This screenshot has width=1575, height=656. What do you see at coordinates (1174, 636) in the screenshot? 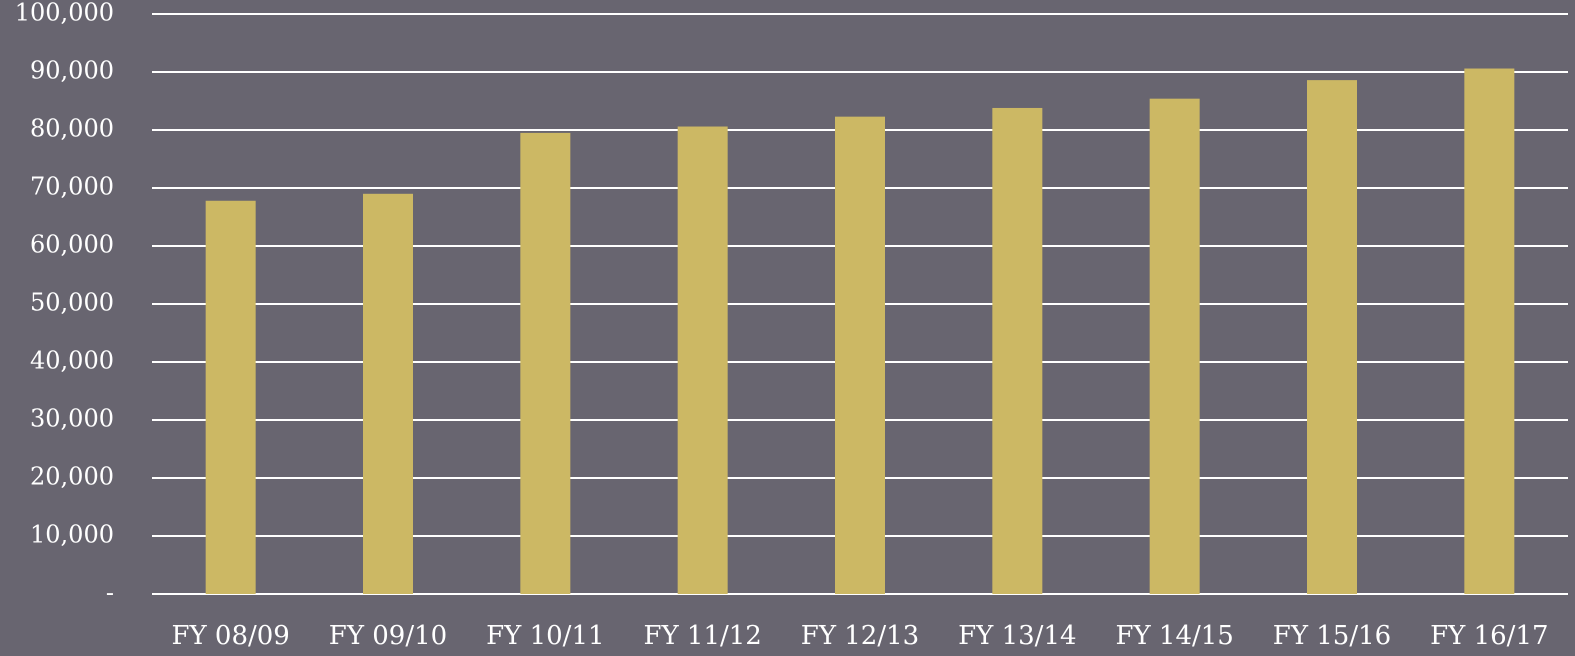
I see `x-tick-label: FY 14/15` at bounding box center [1174, 636].